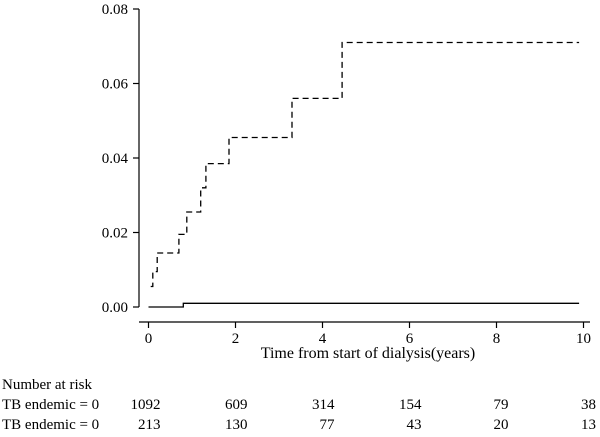 This screenshot has width=600, height=437. What do you see at coordinates (364, 305) in the screenshot?
I see `solid-series-line` at bounding box center [364, 305].